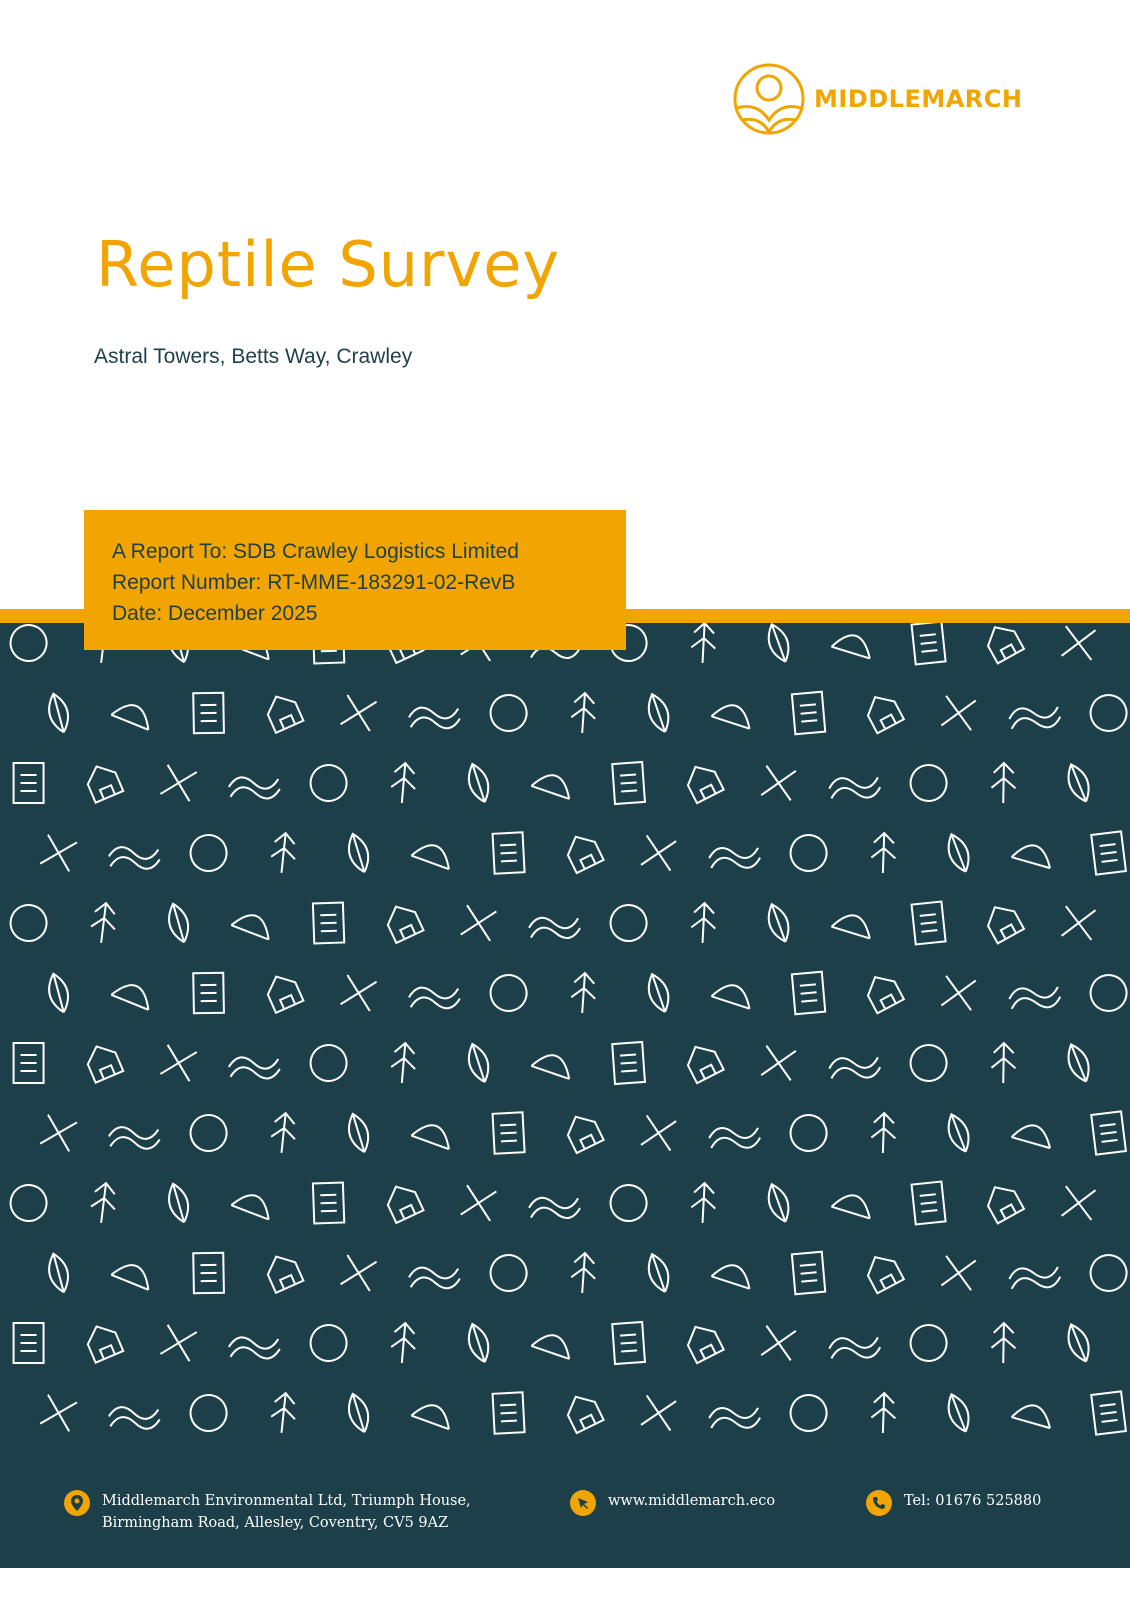 This screenshot has width=1130, height=1600. What do you see at coordinates (953, 1503) in the screenshot?
I see `footer-phone: Tel: 01676 525880` at bounding box center [953, 1503].